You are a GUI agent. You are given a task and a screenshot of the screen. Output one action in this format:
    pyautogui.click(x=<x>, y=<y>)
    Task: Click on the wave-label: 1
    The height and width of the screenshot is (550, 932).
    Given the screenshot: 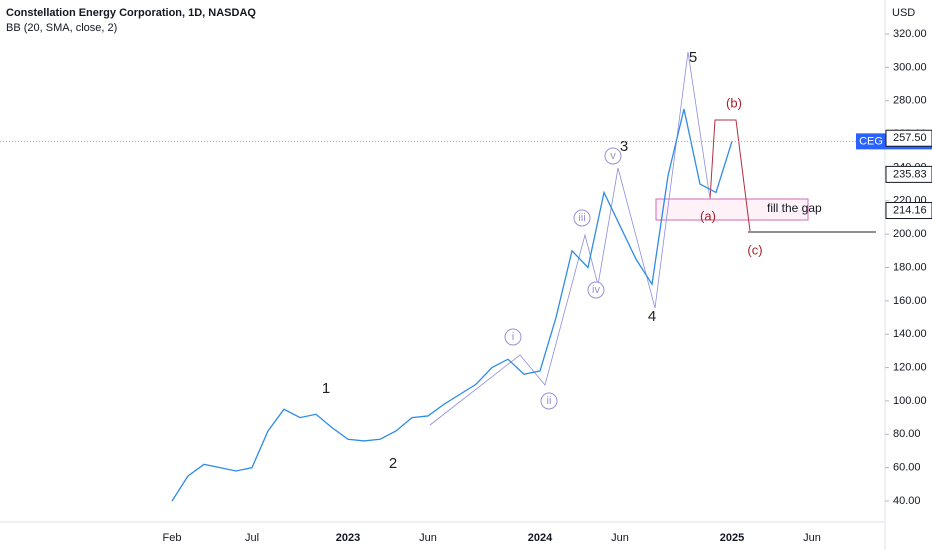 What is the action you would take?
    pyautogui.click(x=326, y=388)
    